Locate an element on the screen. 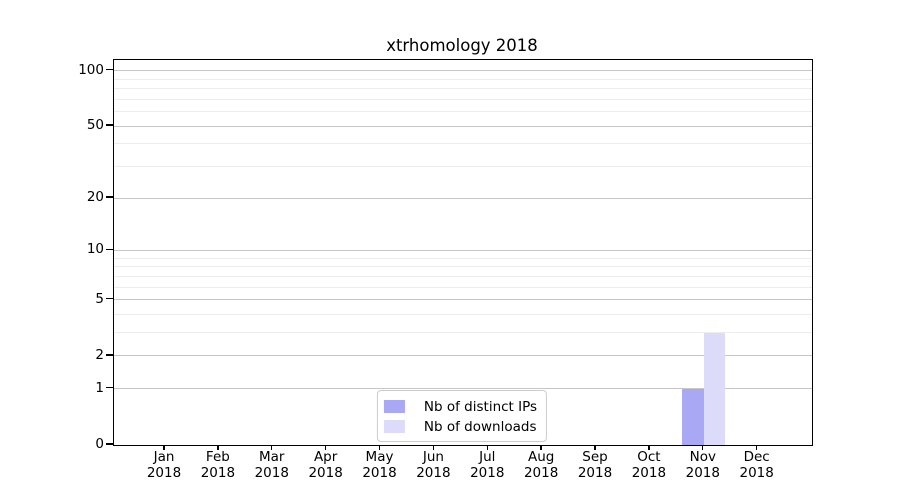  y-tick-label: 5 is located at coordinates (99, 298).